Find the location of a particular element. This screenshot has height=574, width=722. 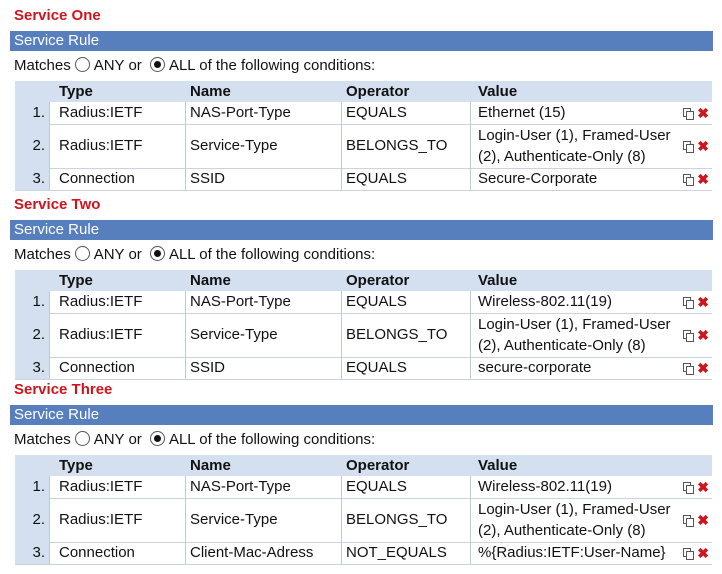

value-line: Wireless-802.11(19) is located at coordinates (545, 486).